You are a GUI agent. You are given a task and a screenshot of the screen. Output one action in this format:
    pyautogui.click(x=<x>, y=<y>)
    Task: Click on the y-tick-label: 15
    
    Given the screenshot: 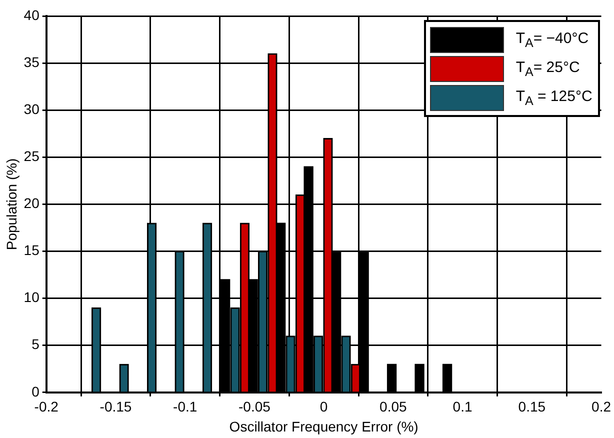 What is the action you would take?
    pyautogui.click(x=32, y=250)
    